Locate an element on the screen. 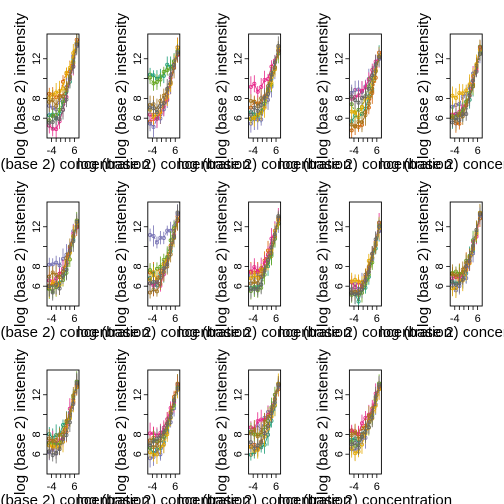 This screenshot has height=504, width=504. series-line is located at coordinates (466, 80).